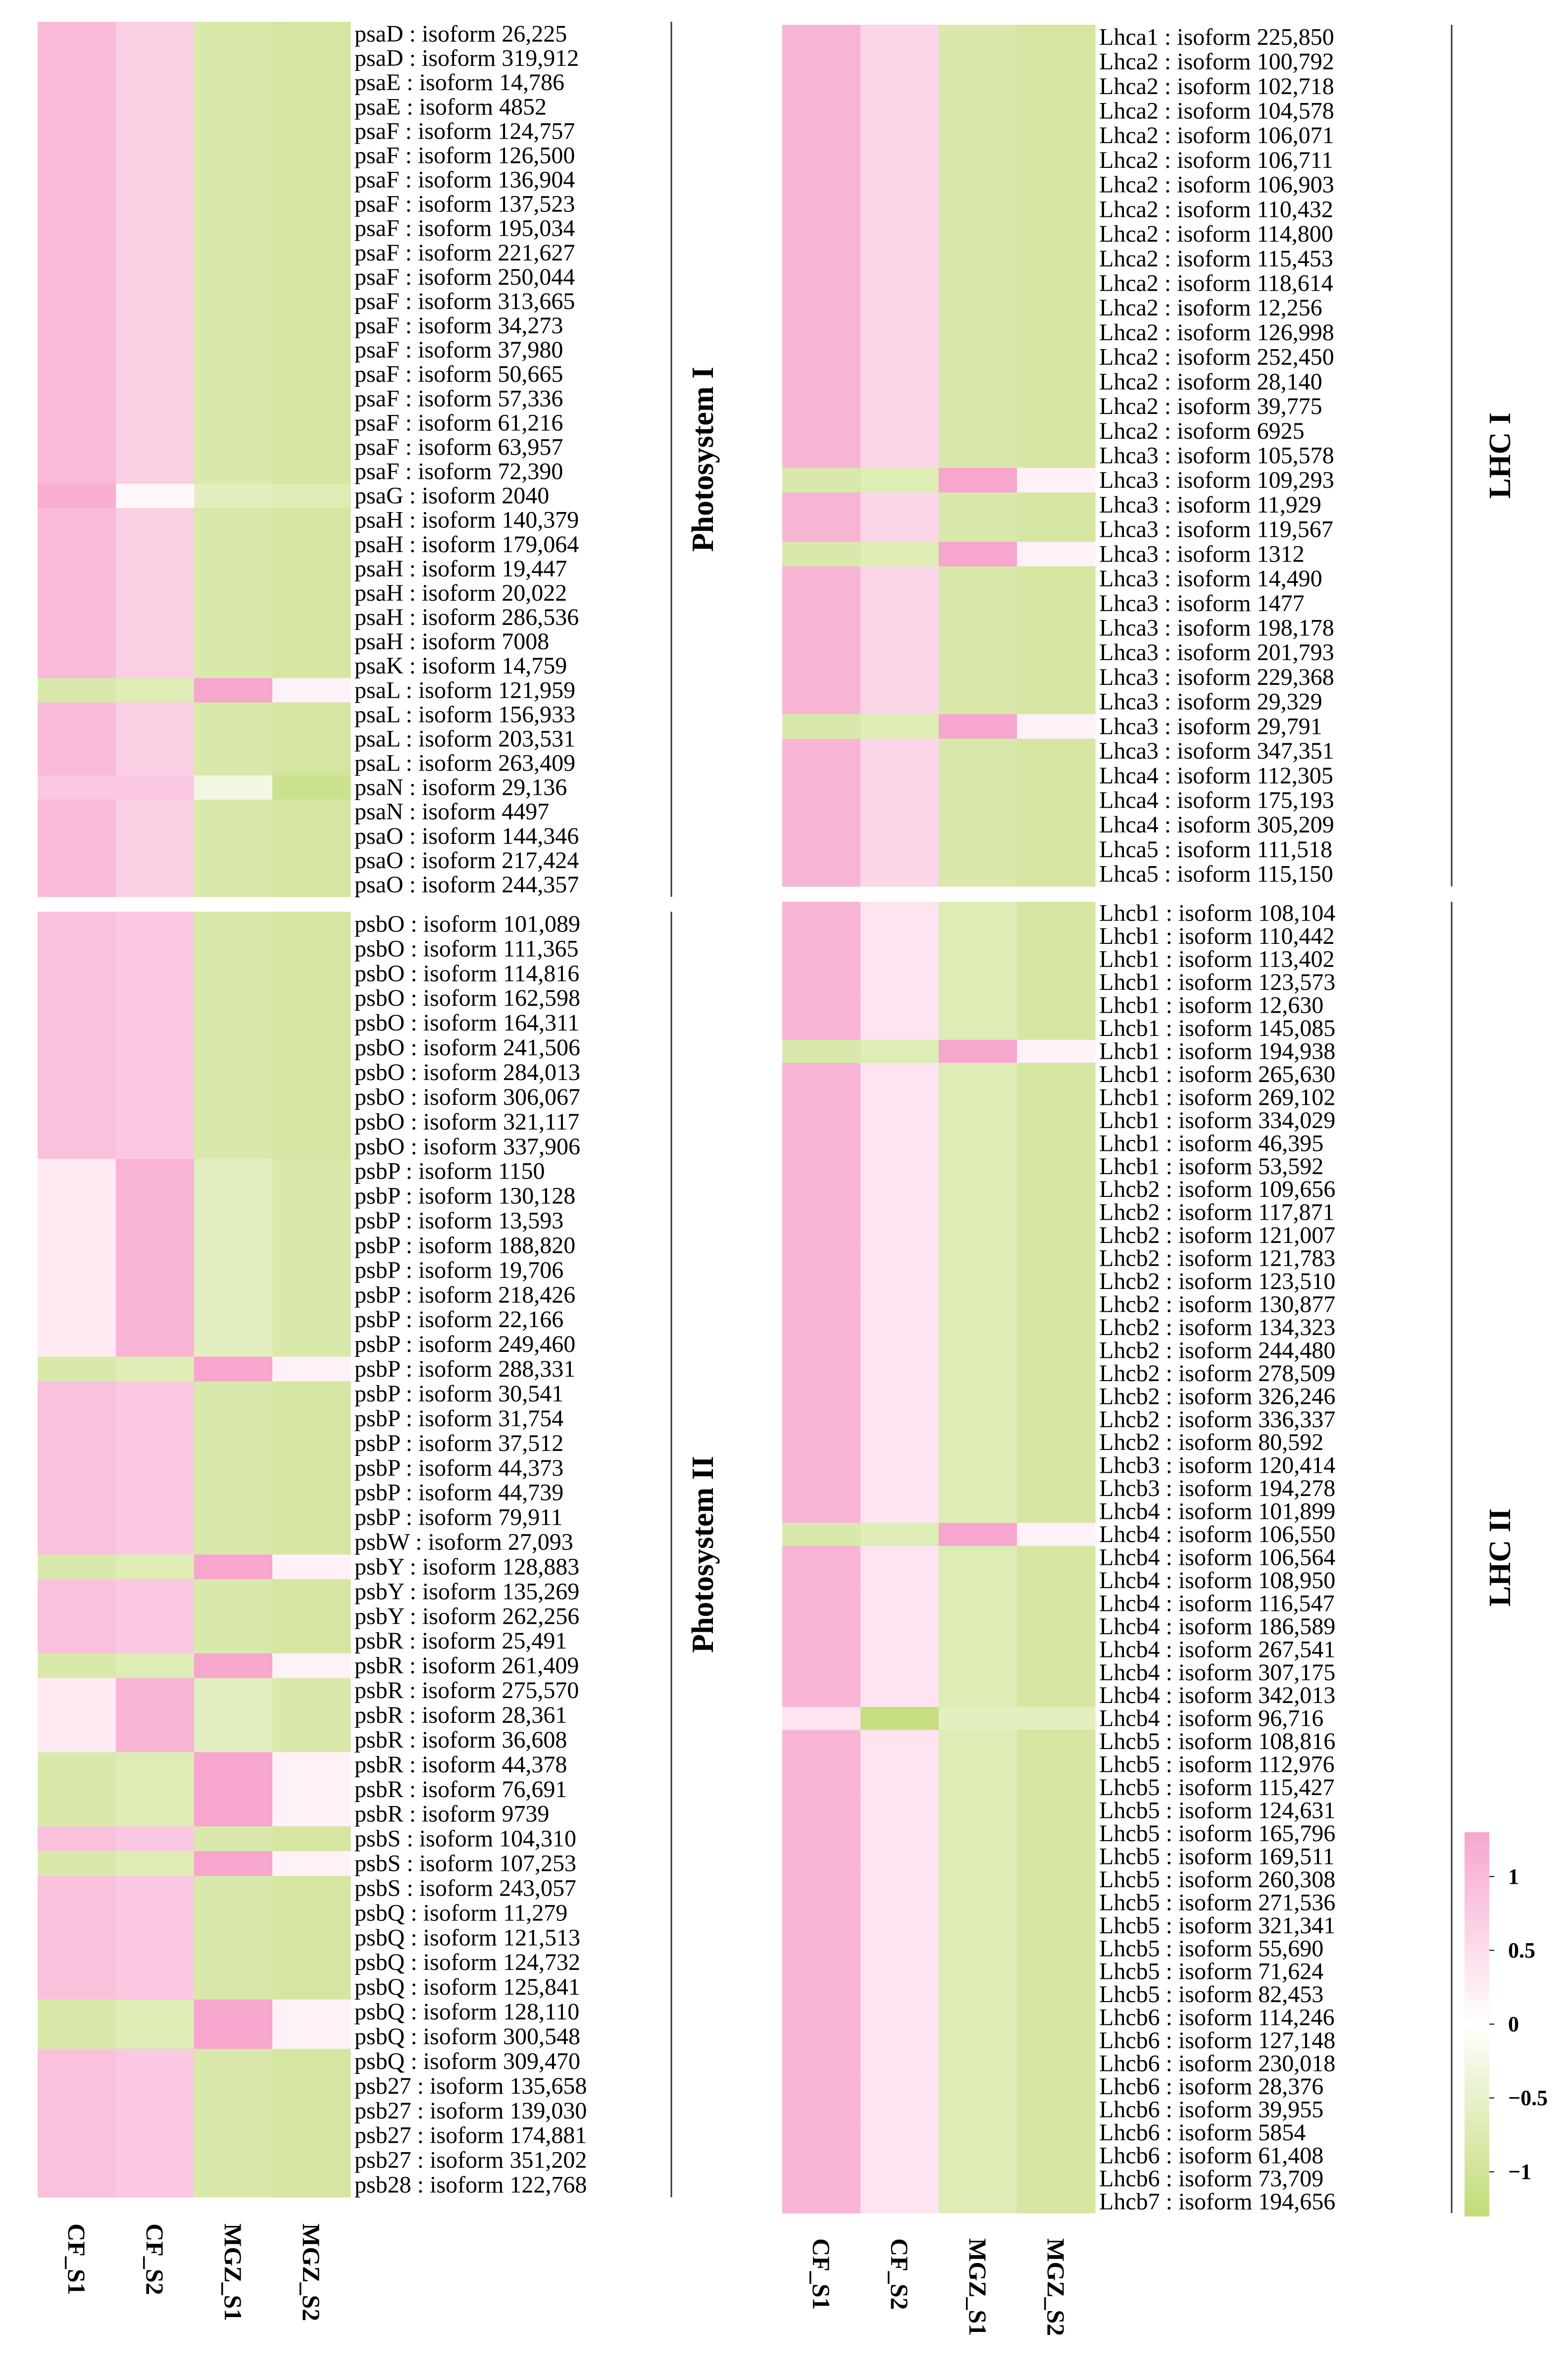 Image resolution: width=1568 pixels, height=2375 pixels. Describe the element at coordinates (1210, 702) in the screenshot. I see `row-label: Lhca3 : isoform 29,329` at that location.